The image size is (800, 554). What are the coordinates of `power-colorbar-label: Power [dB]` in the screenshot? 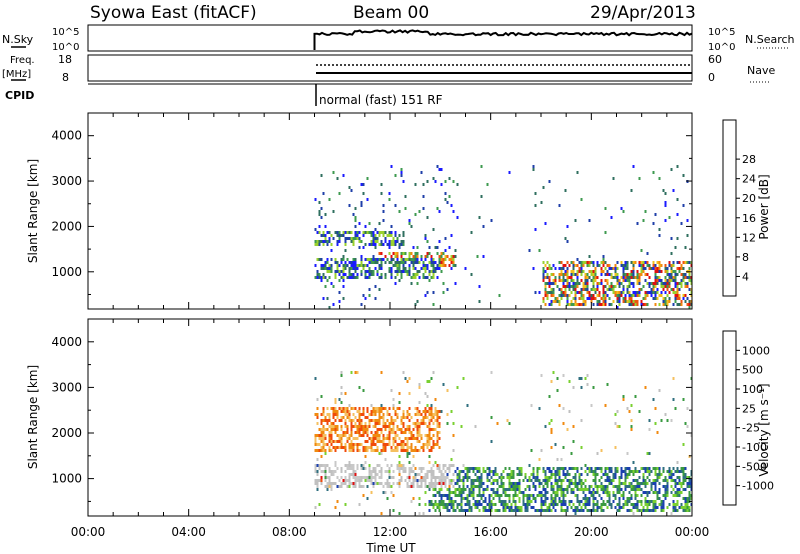 It's located at (764, 206).